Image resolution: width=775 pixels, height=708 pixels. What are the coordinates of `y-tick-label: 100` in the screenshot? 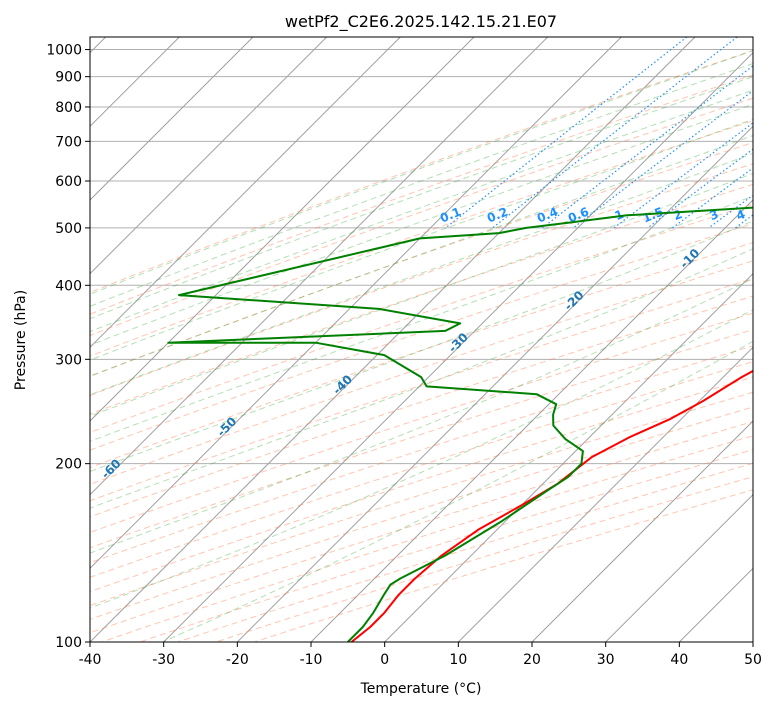 It's located at (68, 643).